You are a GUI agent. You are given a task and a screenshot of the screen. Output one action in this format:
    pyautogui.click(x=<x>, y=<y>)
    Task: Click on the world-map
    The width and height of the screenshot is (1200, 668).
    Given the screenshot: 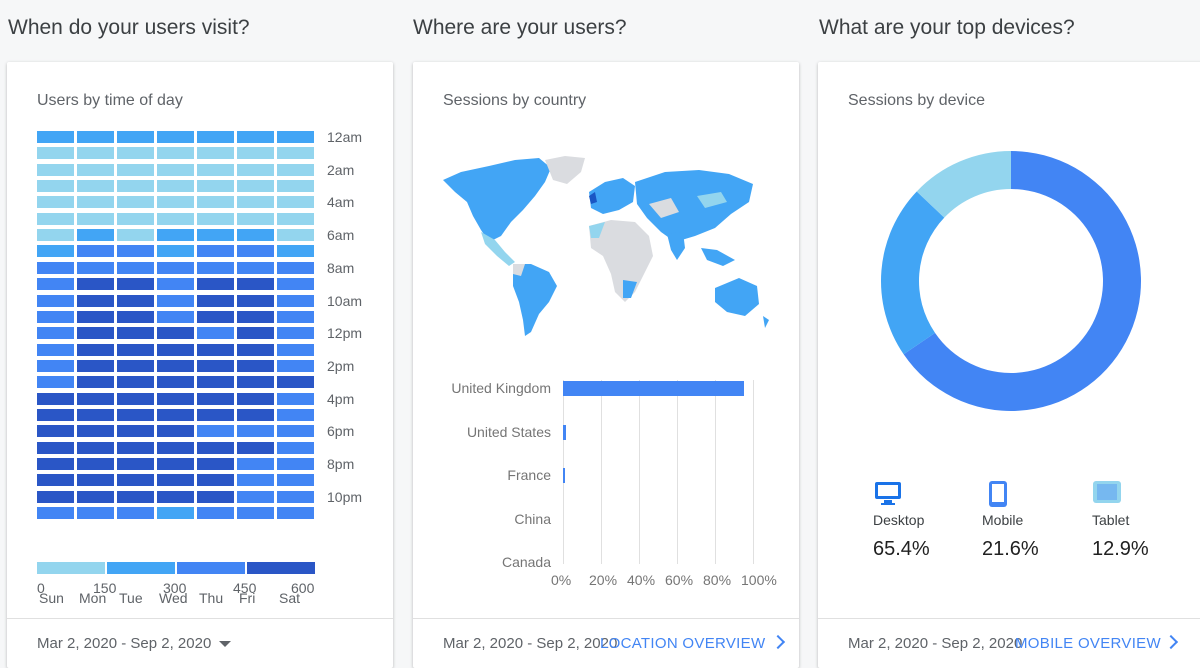 What is the action you would take?
    pyautogui.click(x=607, y=245)
    